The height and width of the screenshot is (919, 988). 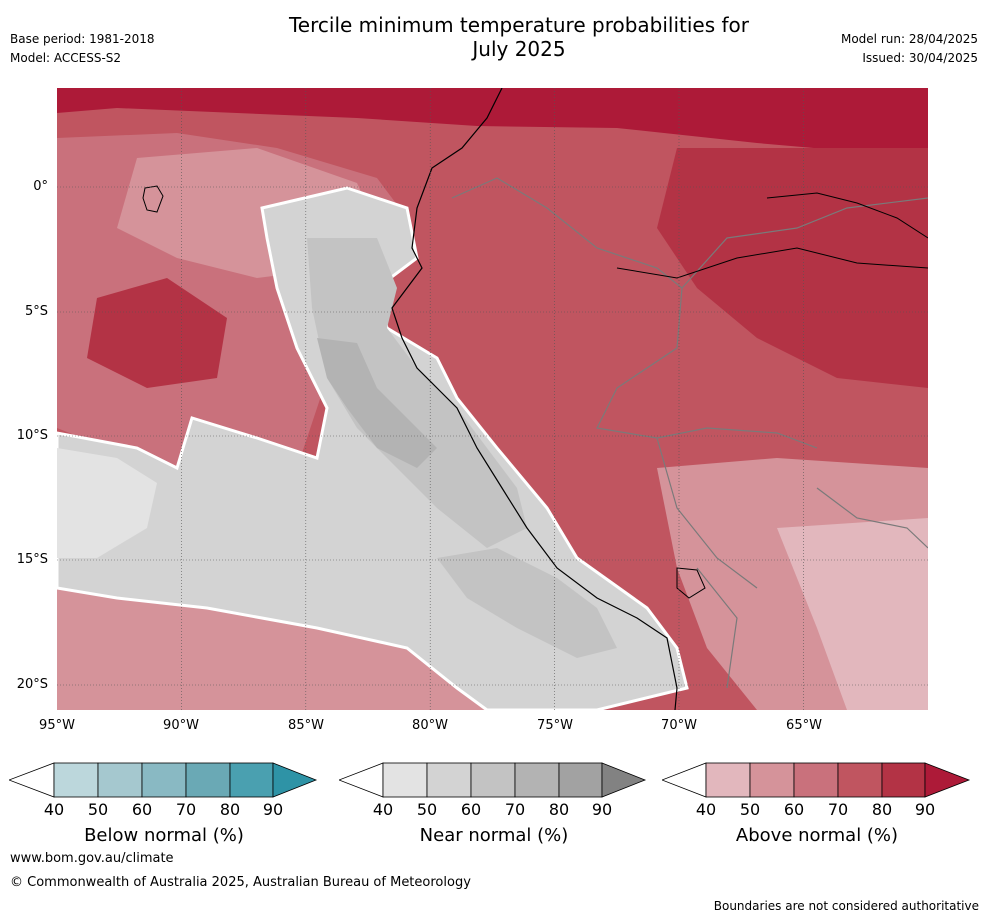 I want to click on lon-tick-65w: 65°W, so click(x=804, y=725).